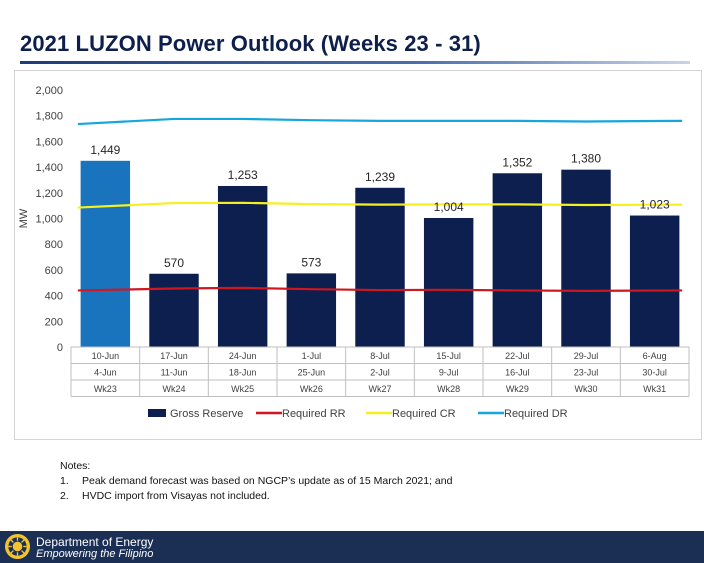 The width and height of the screenshot is (704, 563). Describe the element at coordinates (536, 414) in the screenshot. I see `legend-label: Required DR` at that location.